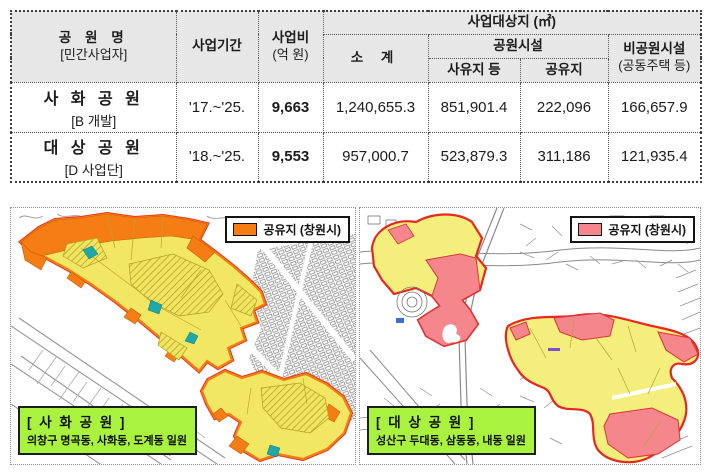 The image size is (710, 473). I want to click on col-header-period: 사업기간, so click(217, 46).